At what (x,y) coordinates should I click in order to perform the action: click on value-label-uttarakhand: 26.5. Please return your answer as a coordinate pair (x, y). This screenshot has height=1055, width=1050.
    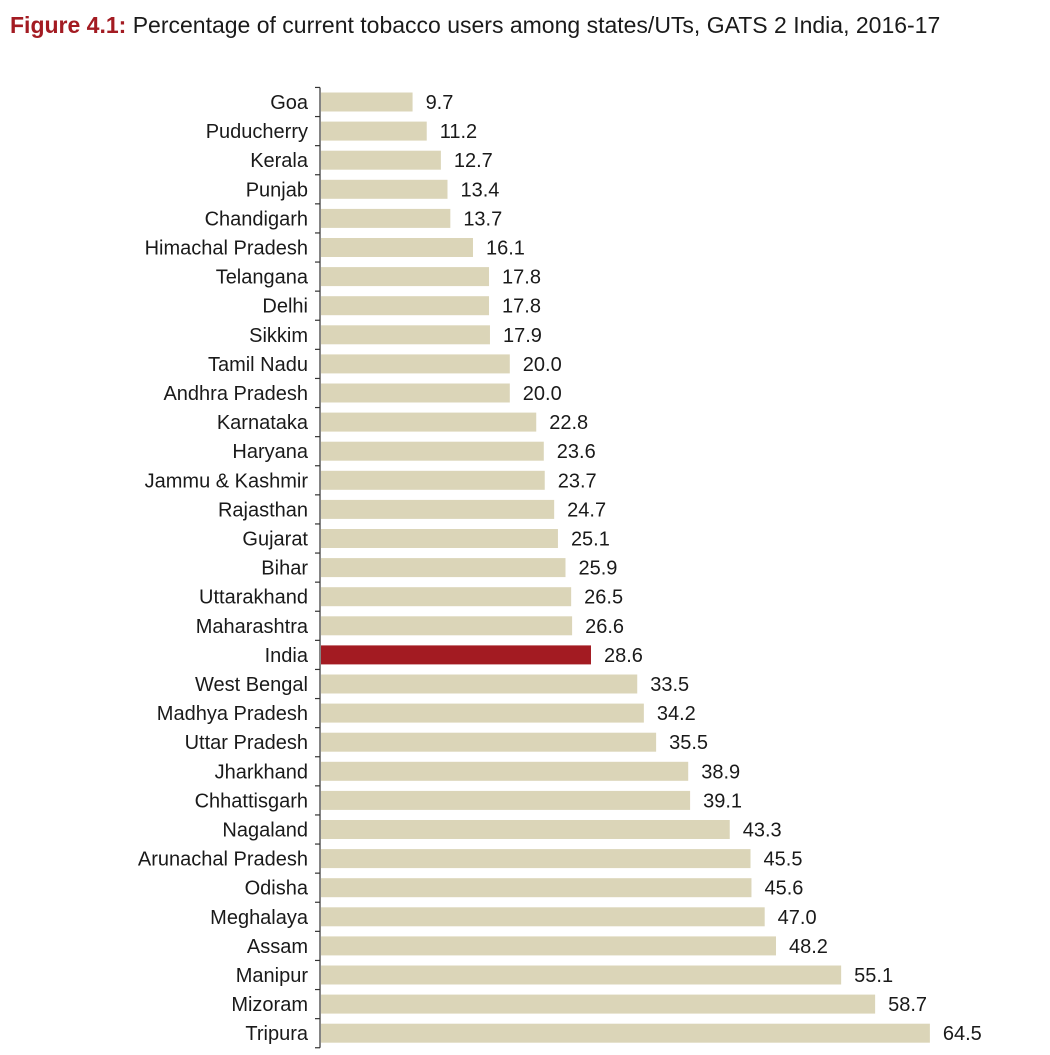
    Looking at the image, I should click on (603, 598).